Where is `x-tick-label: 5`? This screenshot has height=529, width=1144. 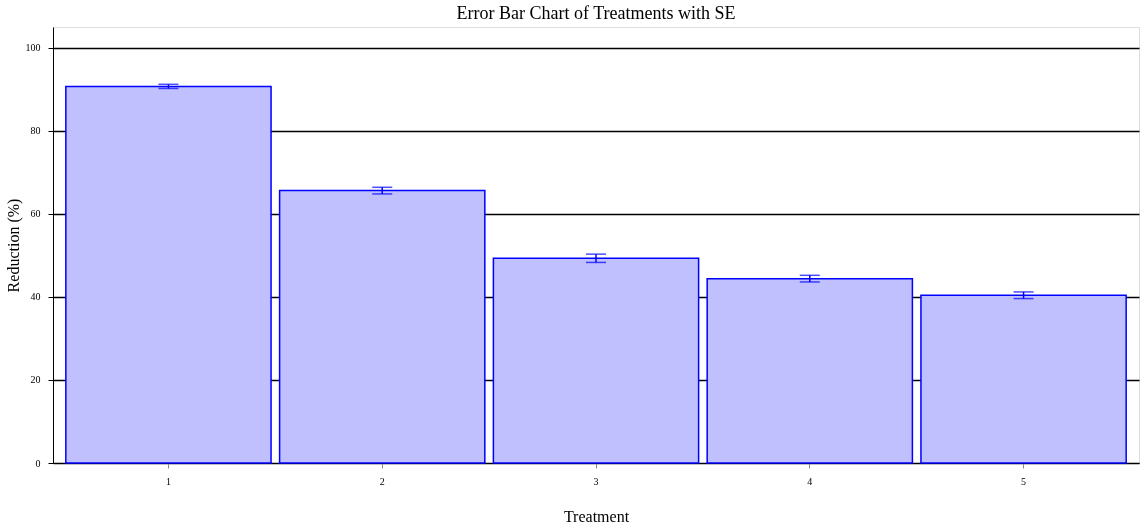
x-tick-label: 5 is located at coordinates (1024, 481).